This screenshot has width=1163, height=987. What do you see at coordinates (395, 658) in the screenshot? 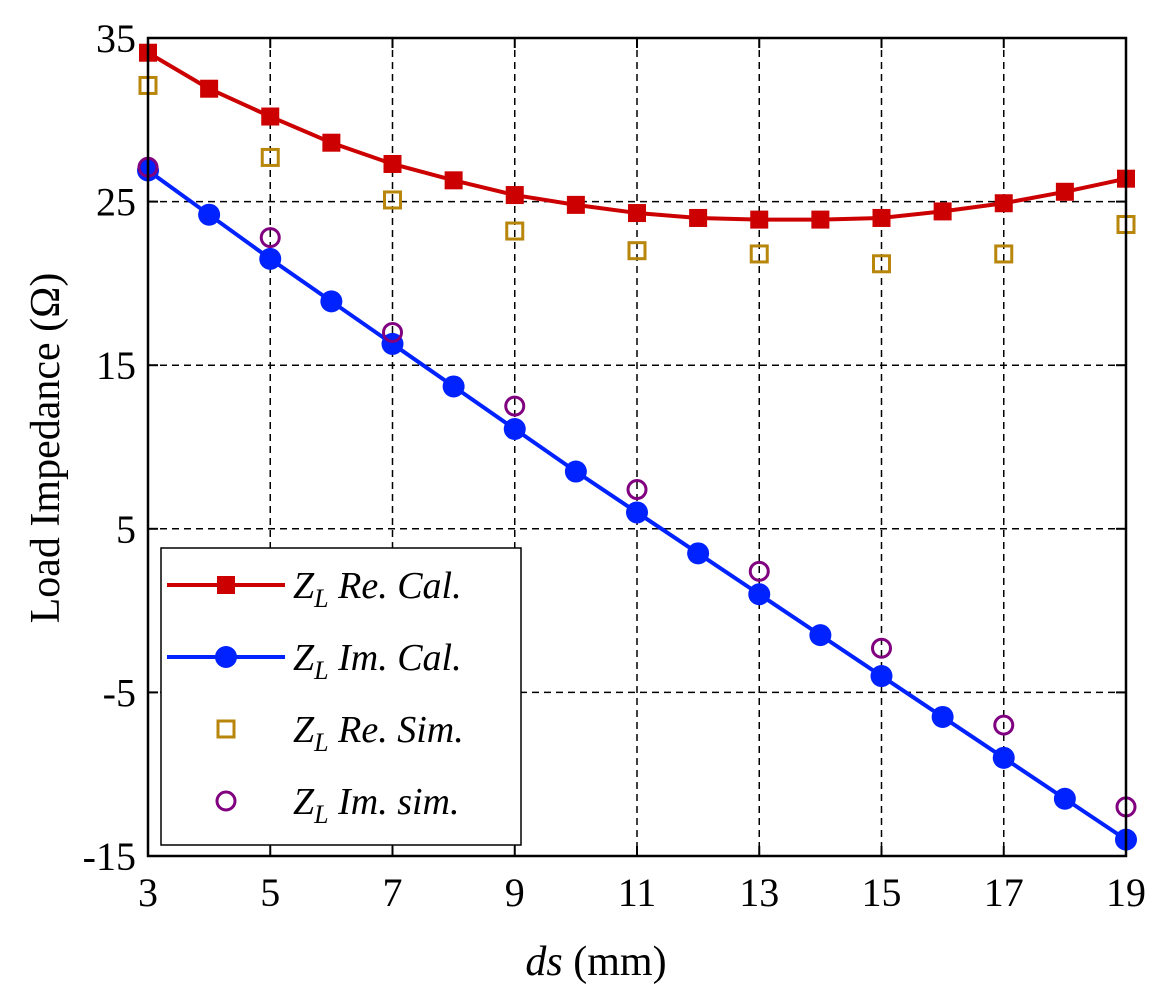
I see `legend-label-rest: Im. Cal.` at bounding box center [395, 658].